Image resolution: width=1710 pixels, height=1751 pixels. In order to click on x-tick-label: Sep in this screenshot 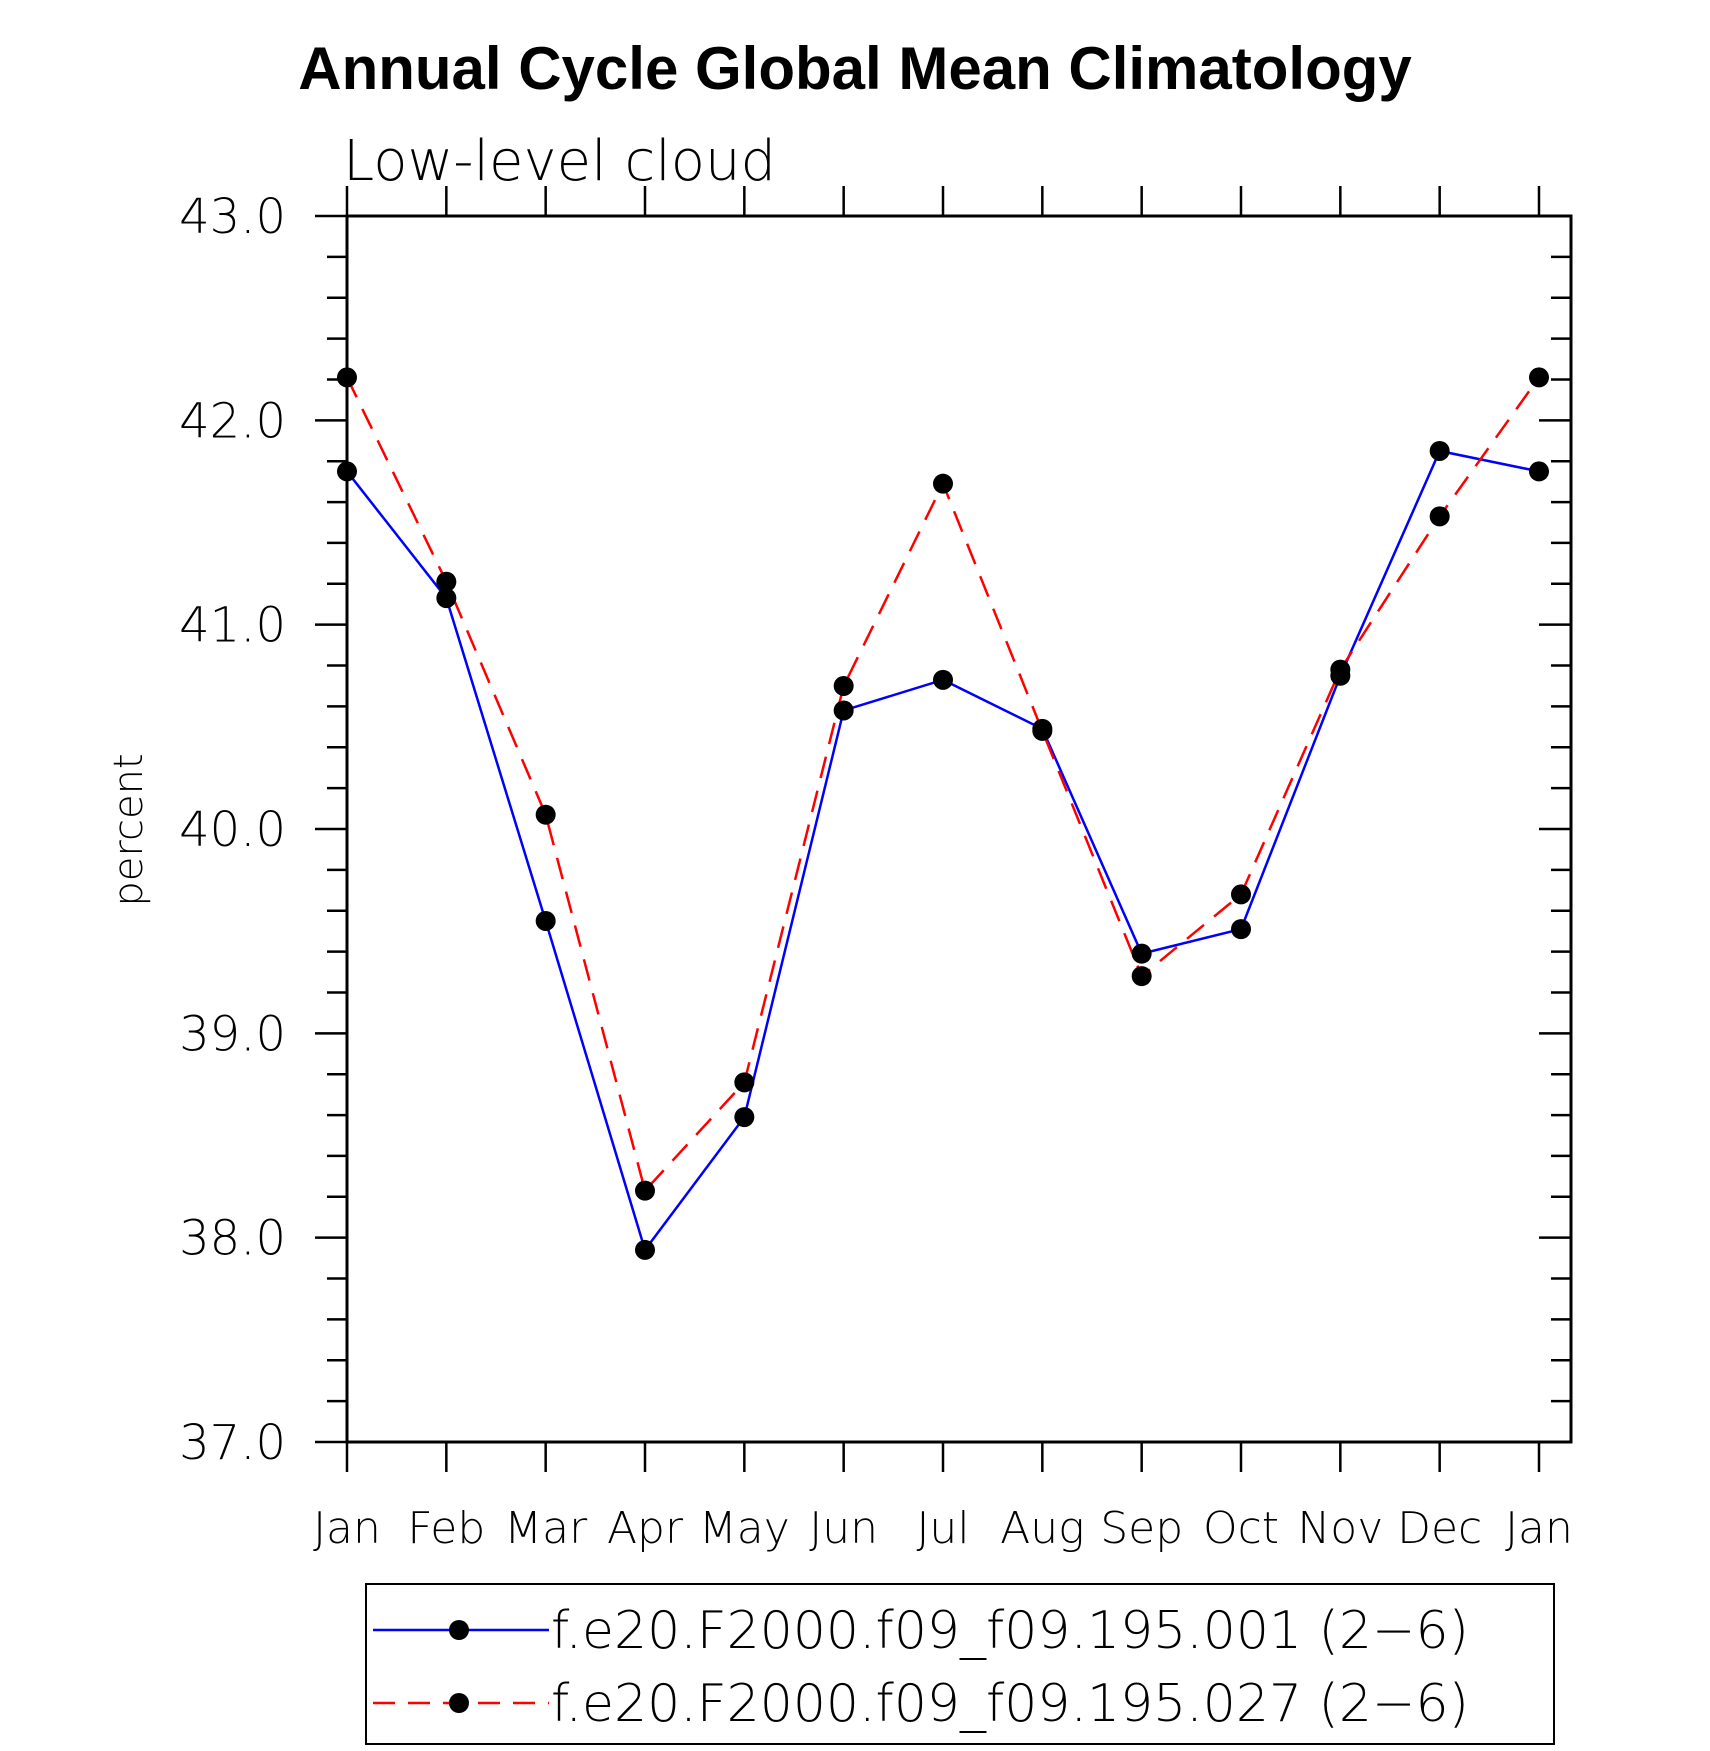, I will do `click(1141, 1528)`.